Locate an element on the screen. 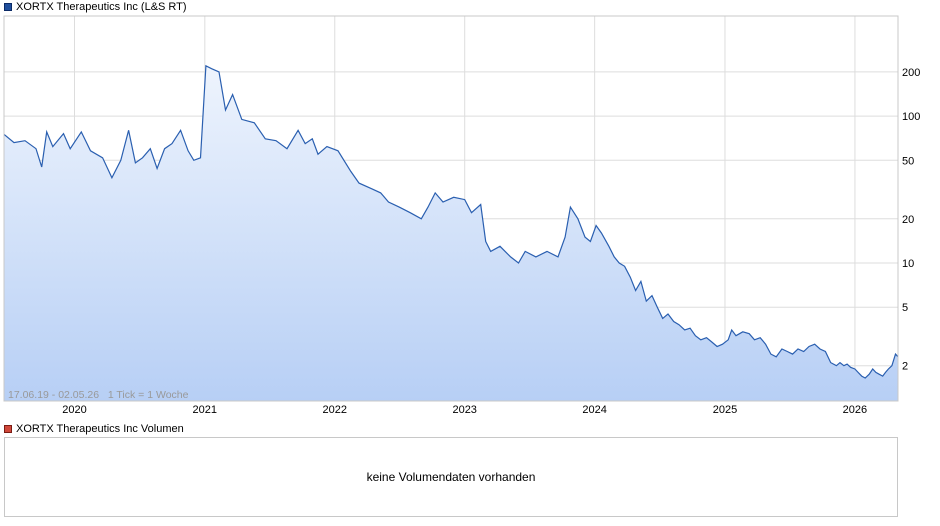 This screenshot has width=940, height=526. volume-legend: XORTX Therapeutics Inc Volumen is located at coordinates (94, 429).